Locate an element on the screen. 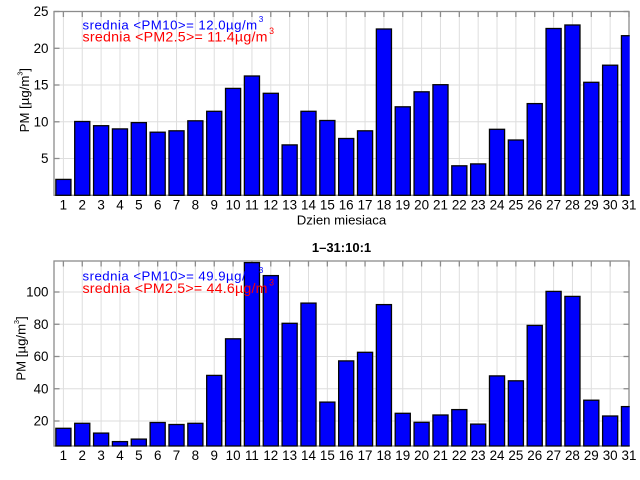  svg-text: 60 is located at coordinates (41, 356).